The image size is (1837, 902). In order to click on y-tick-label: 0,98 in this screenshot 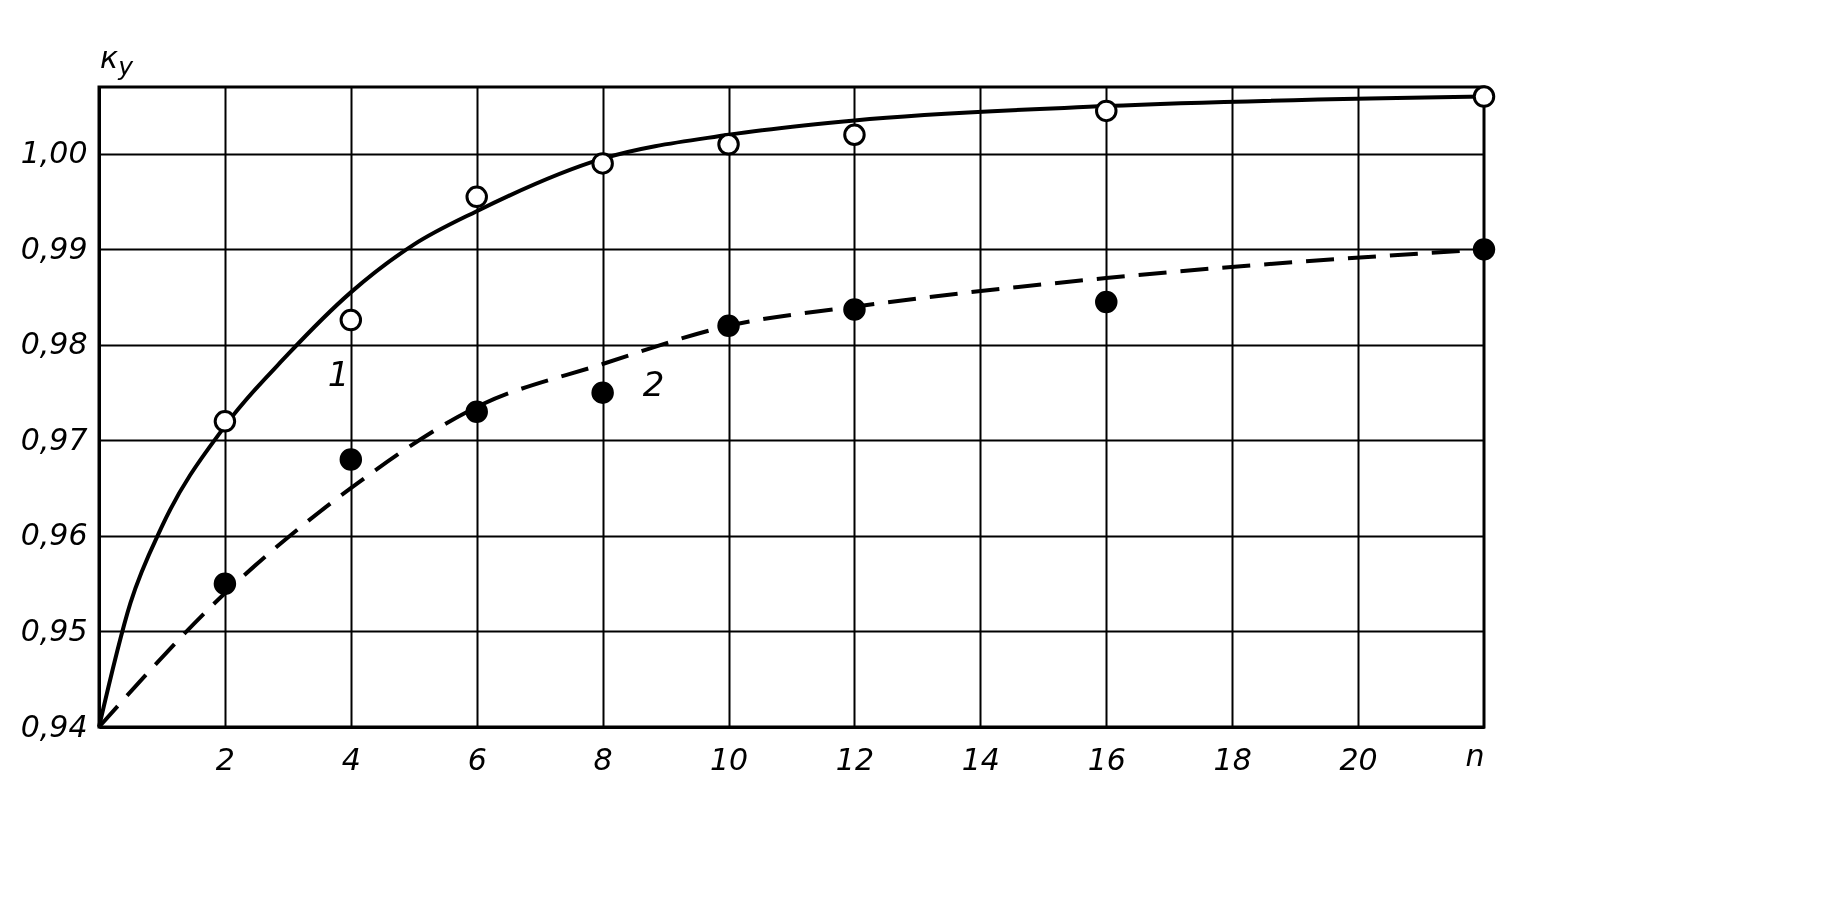, I will do `click(54, 344)`.